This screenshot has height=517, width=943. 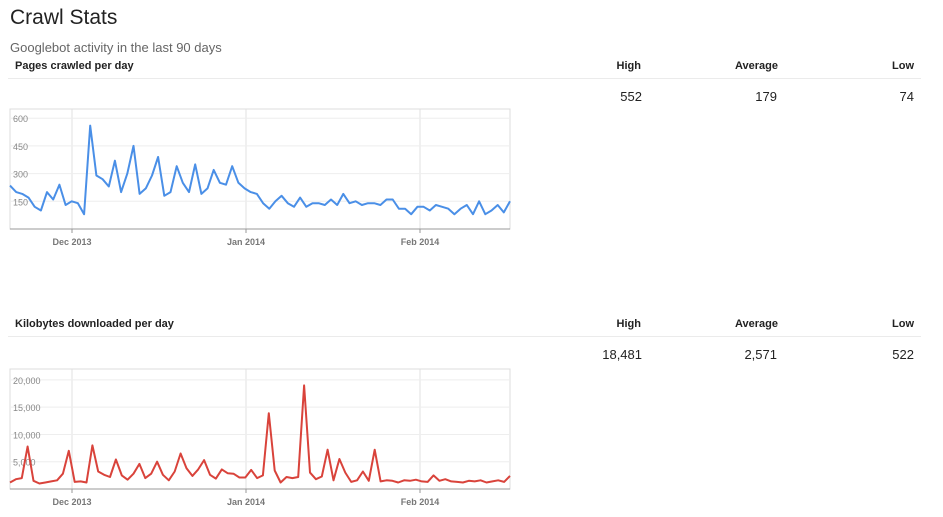 I want to click on kb-y-tick-label: 15,000, so click(x=27, y=408).